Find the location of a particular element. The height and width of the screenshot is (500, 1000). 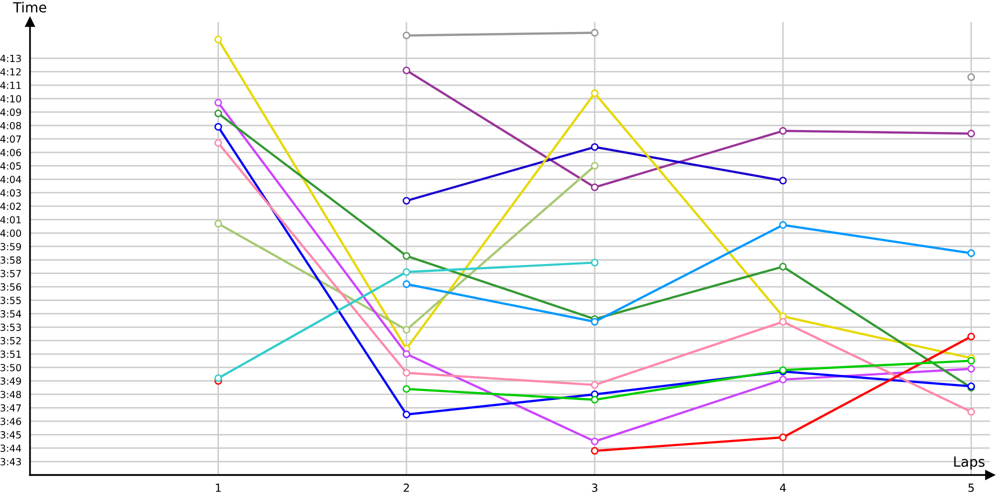

y-tick-label: 3:43 is located at coordinates (10, 462).